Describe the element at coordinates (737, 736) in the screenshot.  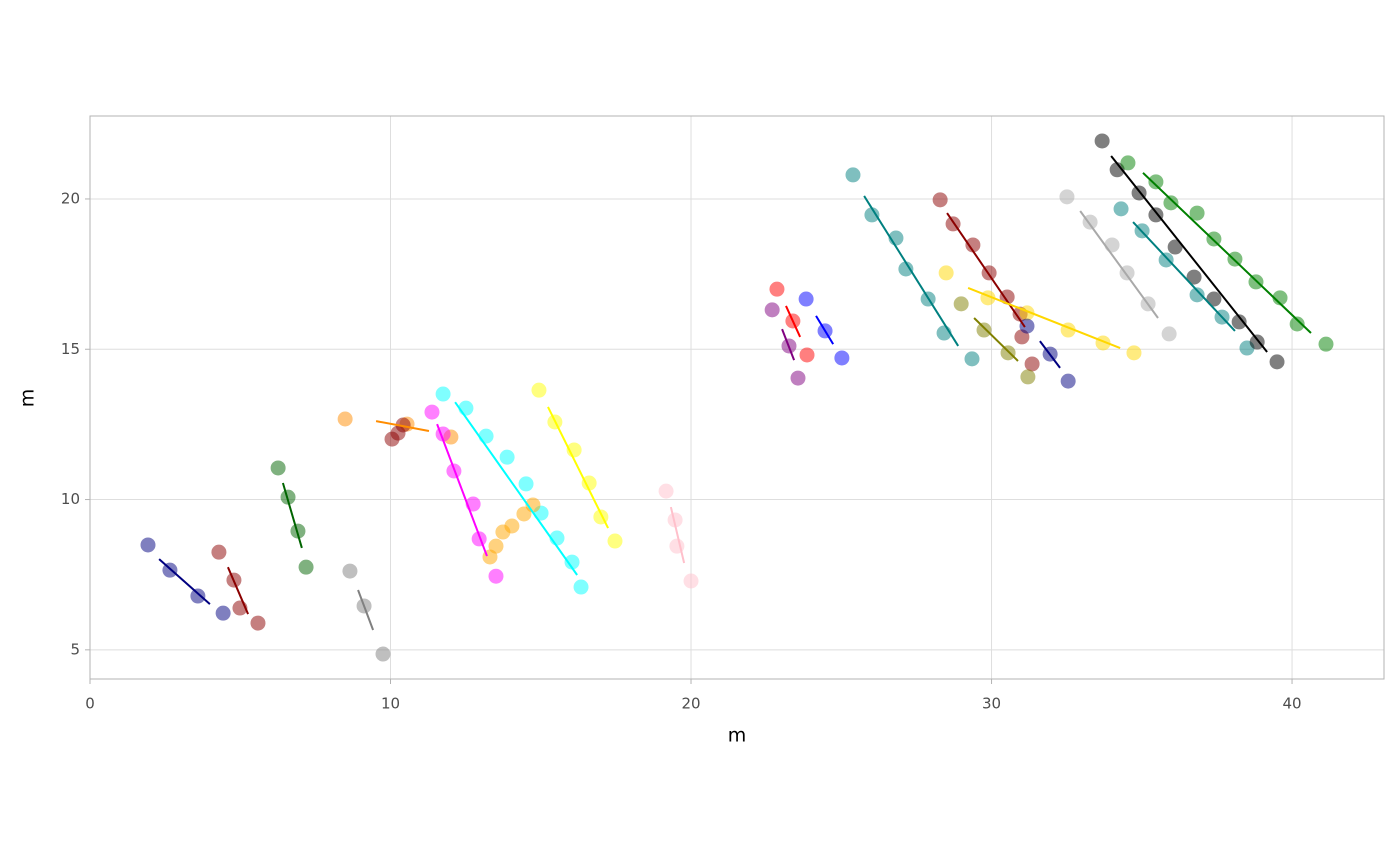
I see `x-axis-title: m` at that location.